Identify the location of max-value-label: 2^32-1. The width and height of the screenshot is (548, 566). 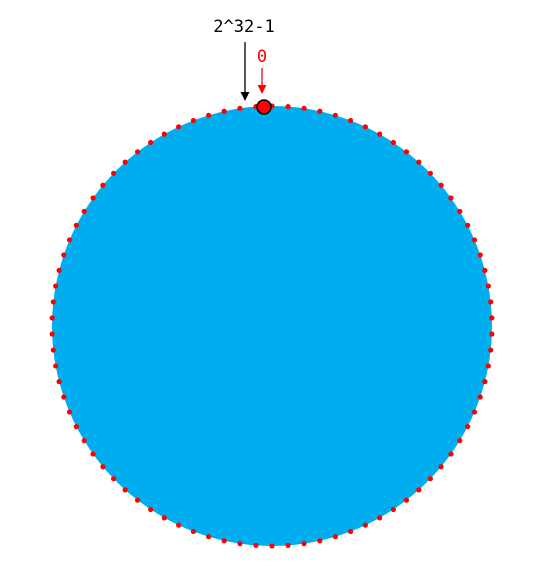
(243, 27).